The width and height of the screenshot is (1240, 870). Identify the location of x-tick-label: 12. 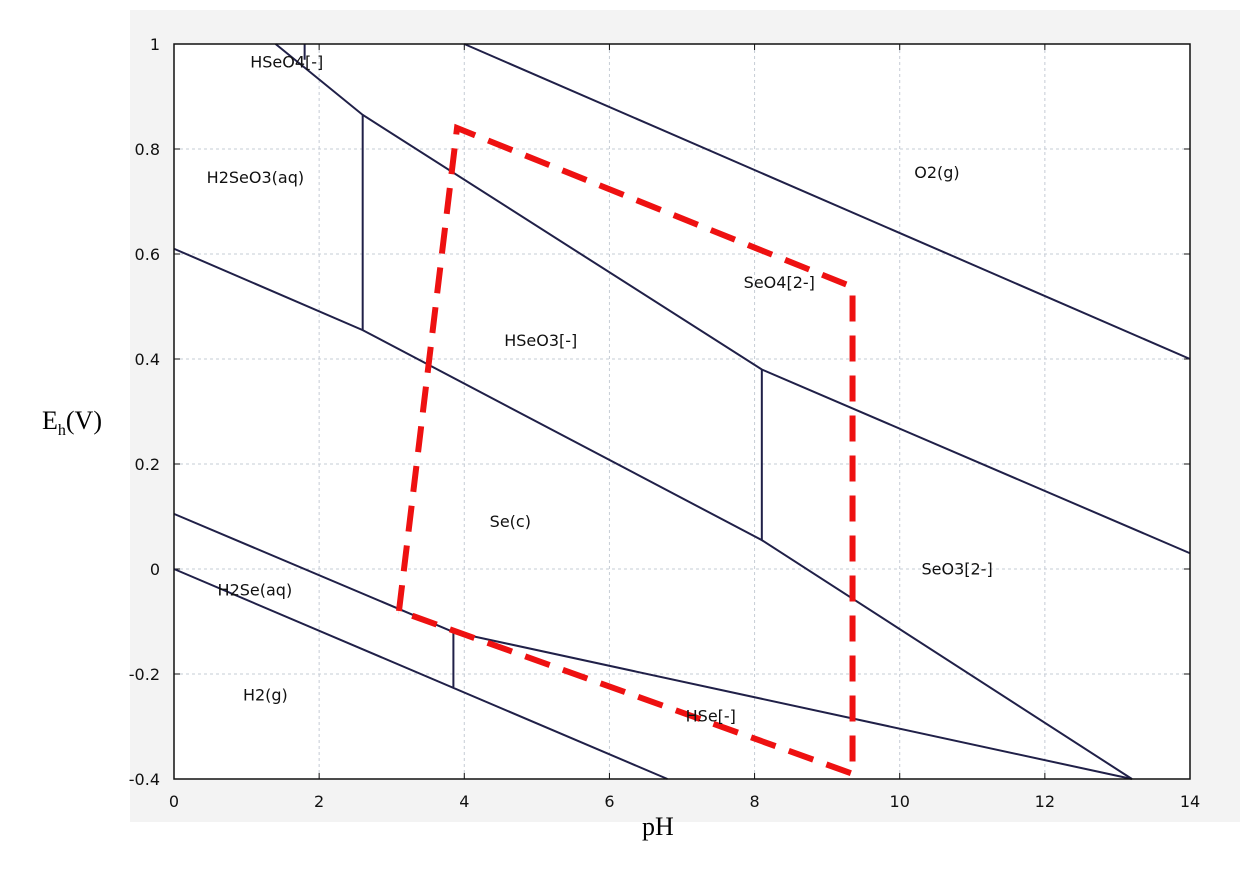
(1045, 801).